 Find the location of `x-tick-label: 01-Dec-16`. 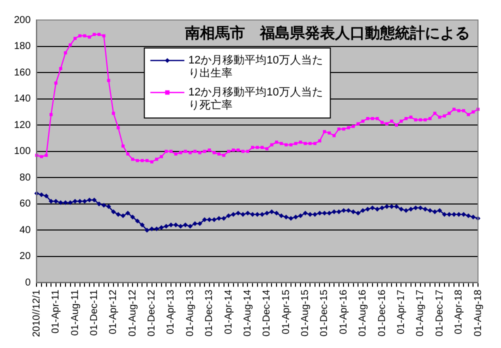

x-tick-label: 01-Dec-16 is located at coordinates (382, 312).